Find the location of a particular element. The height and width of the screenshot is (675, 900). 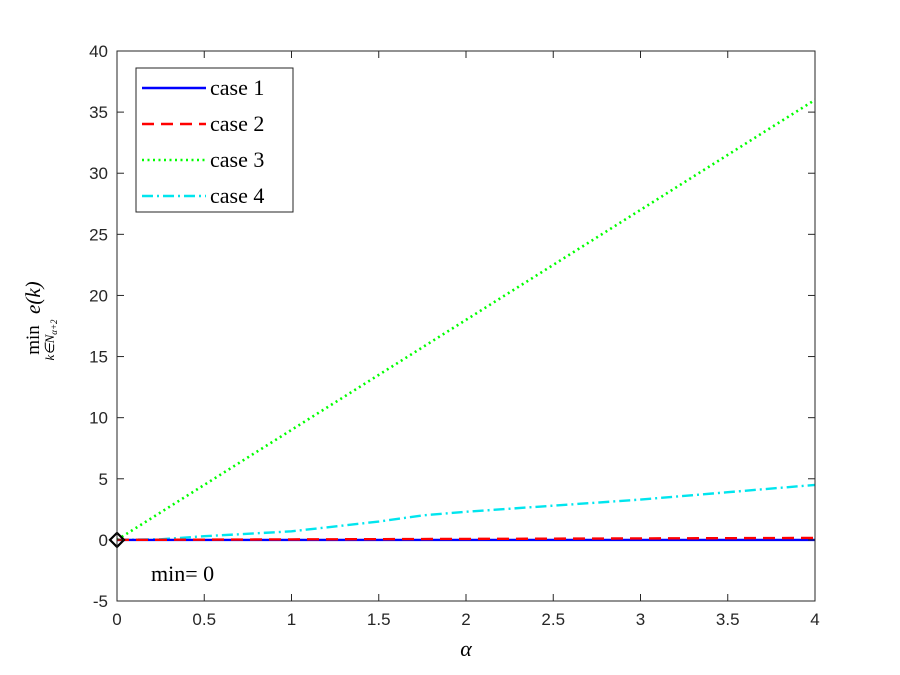

y-tick-label: 40 is located at coordinates (98, 51).